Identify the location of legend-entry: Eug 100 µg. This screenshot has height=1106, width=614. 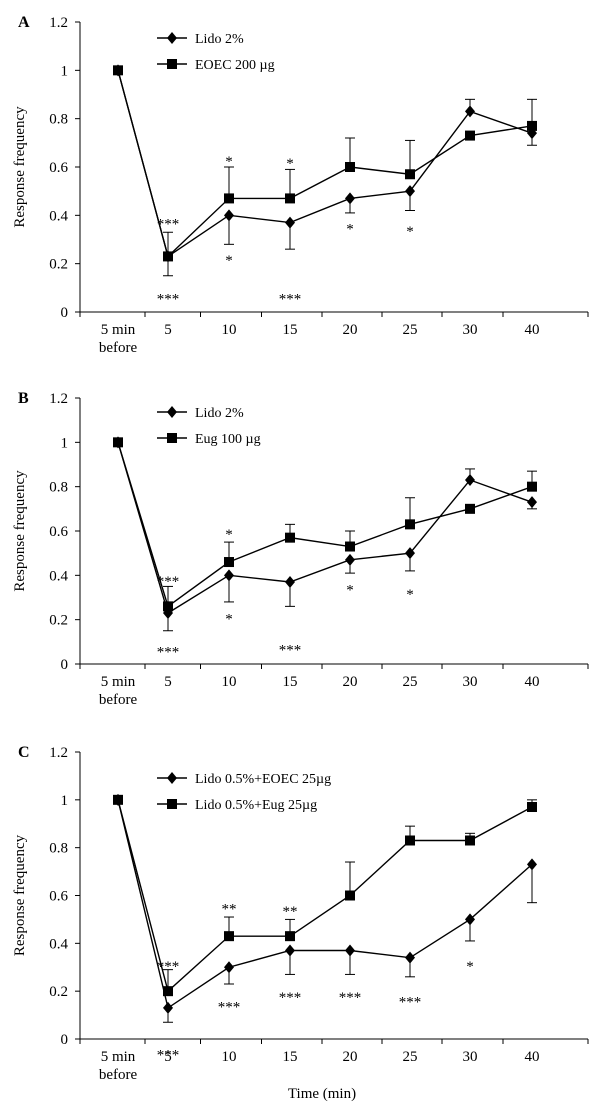
(209, 439).